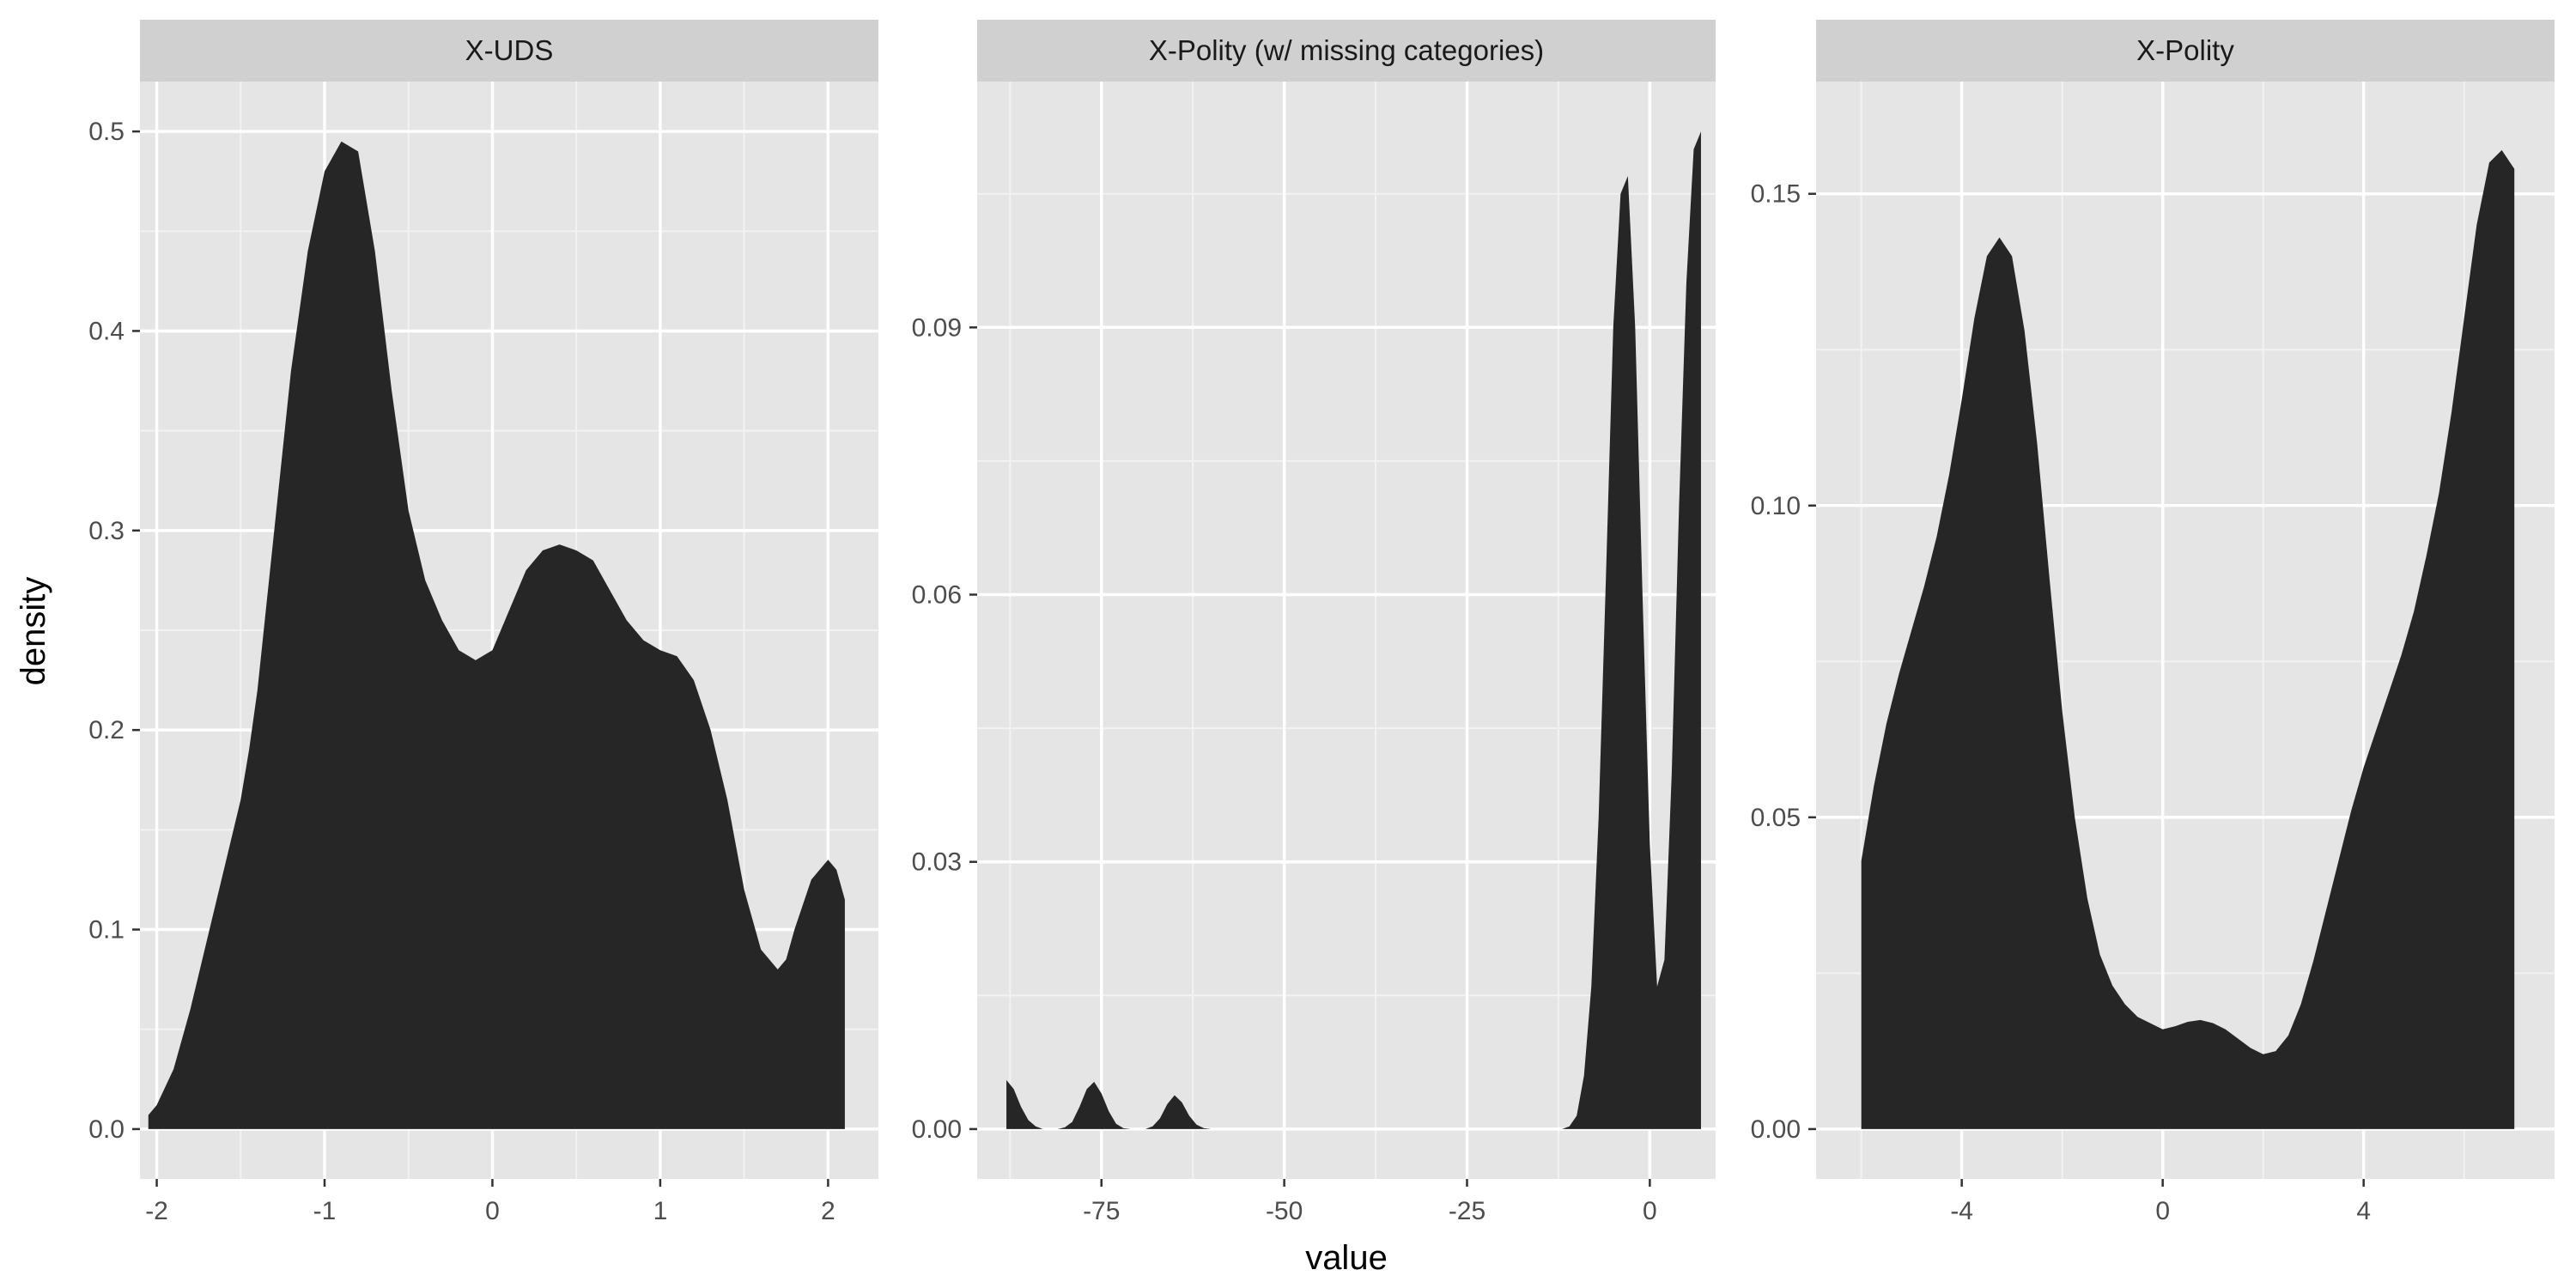 The height and width of the screenshot is (1288, 2576). Describe the element at coordinates (937, 863) in the screenshot. I see `y-tick-label: 0.03` at that location.